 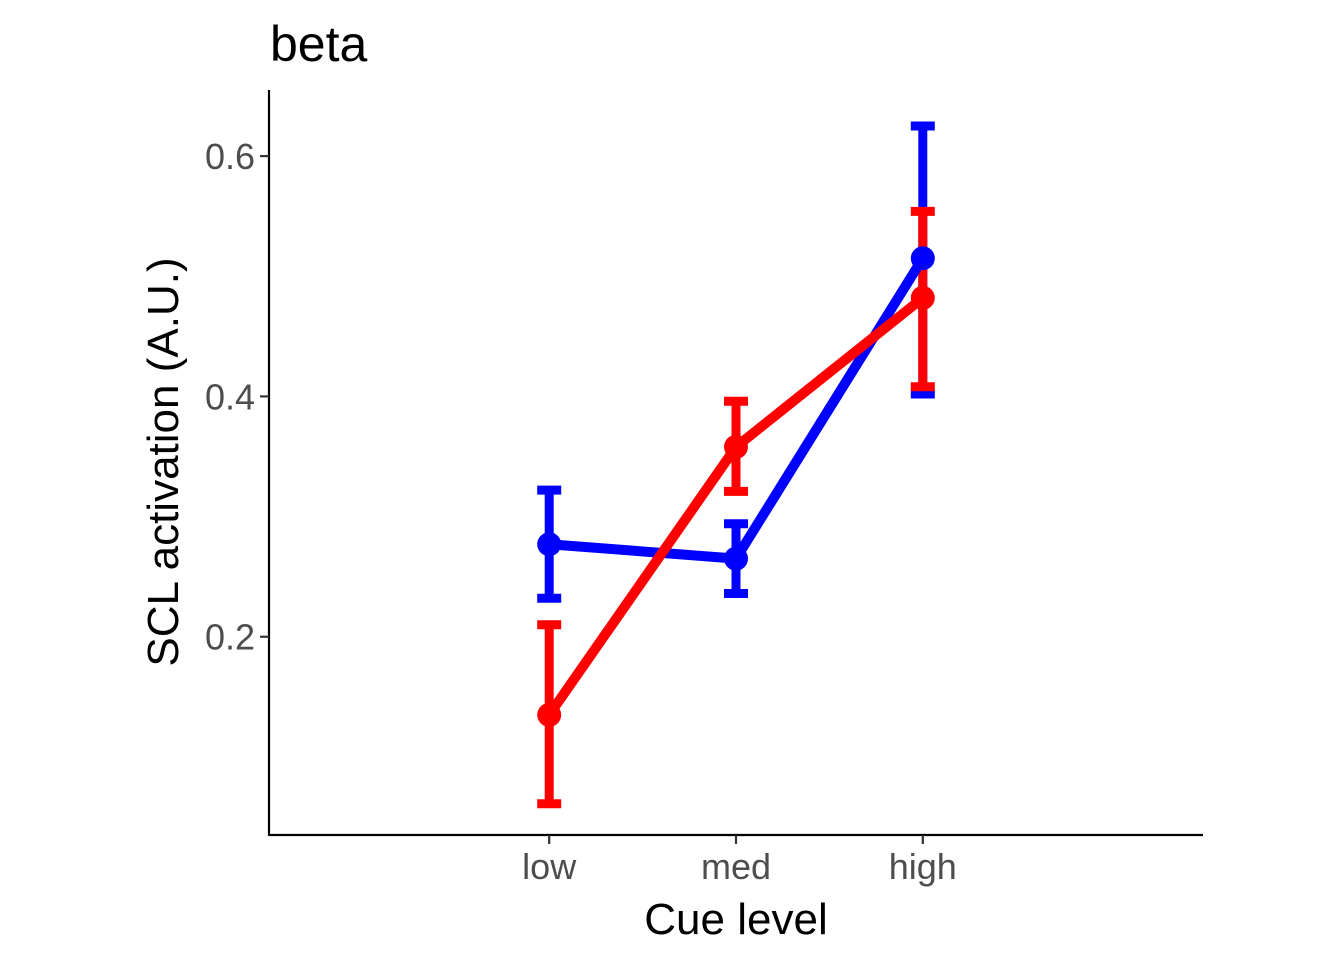 What do you see at coordinates (230, 396) in the screenshot?
I see `y-tick-label: 0.4` at bounding box center [230, 396].